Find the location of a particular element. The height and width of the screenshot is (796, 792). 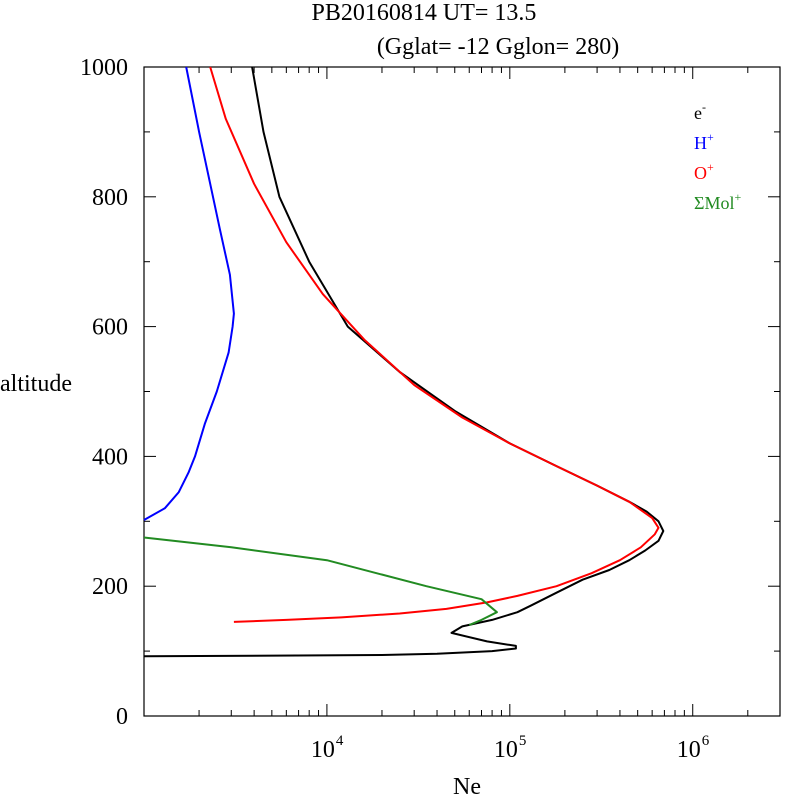

y-tick-label: 800 is located at coordinates (110, 198).